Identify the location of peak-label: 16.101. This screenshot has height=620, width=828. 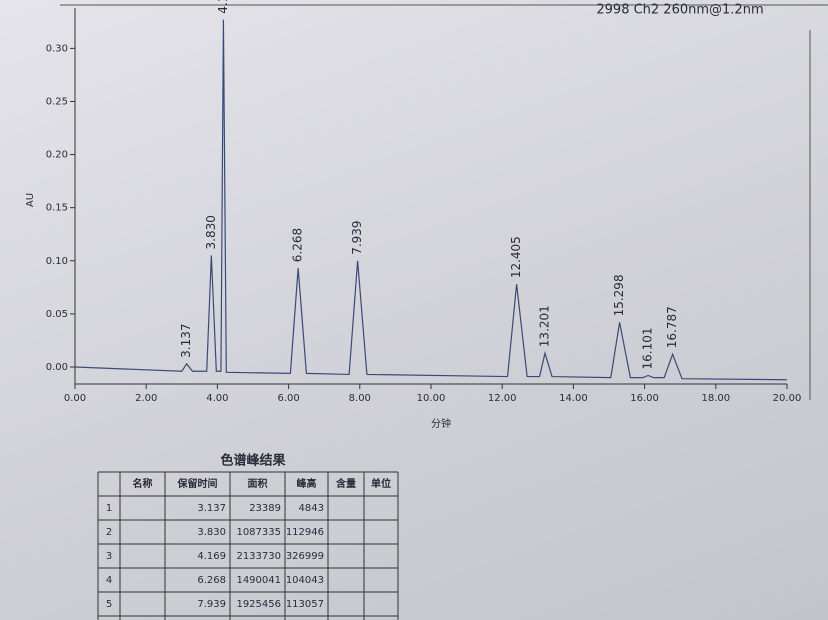
(648, 349).